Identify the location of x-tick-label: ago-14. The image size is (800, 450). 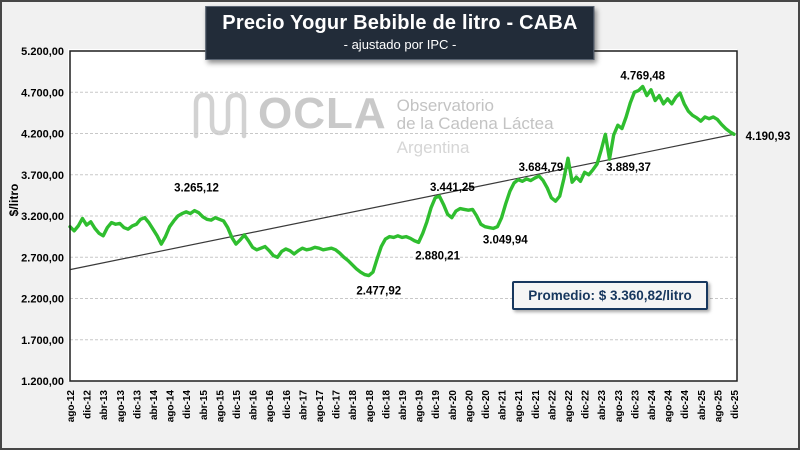
(171, 406).